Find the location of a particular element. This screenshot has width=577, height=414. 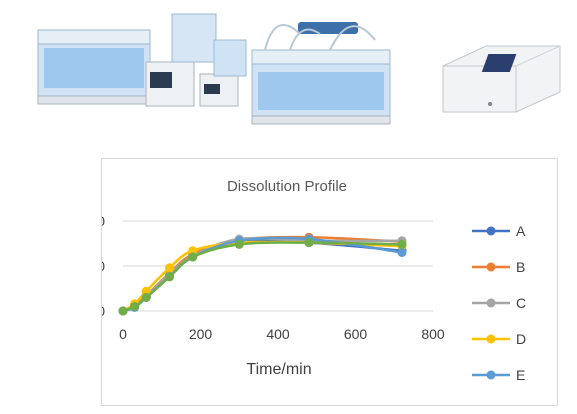

x-tick-label: 600 is located at coordinates (356, 334).